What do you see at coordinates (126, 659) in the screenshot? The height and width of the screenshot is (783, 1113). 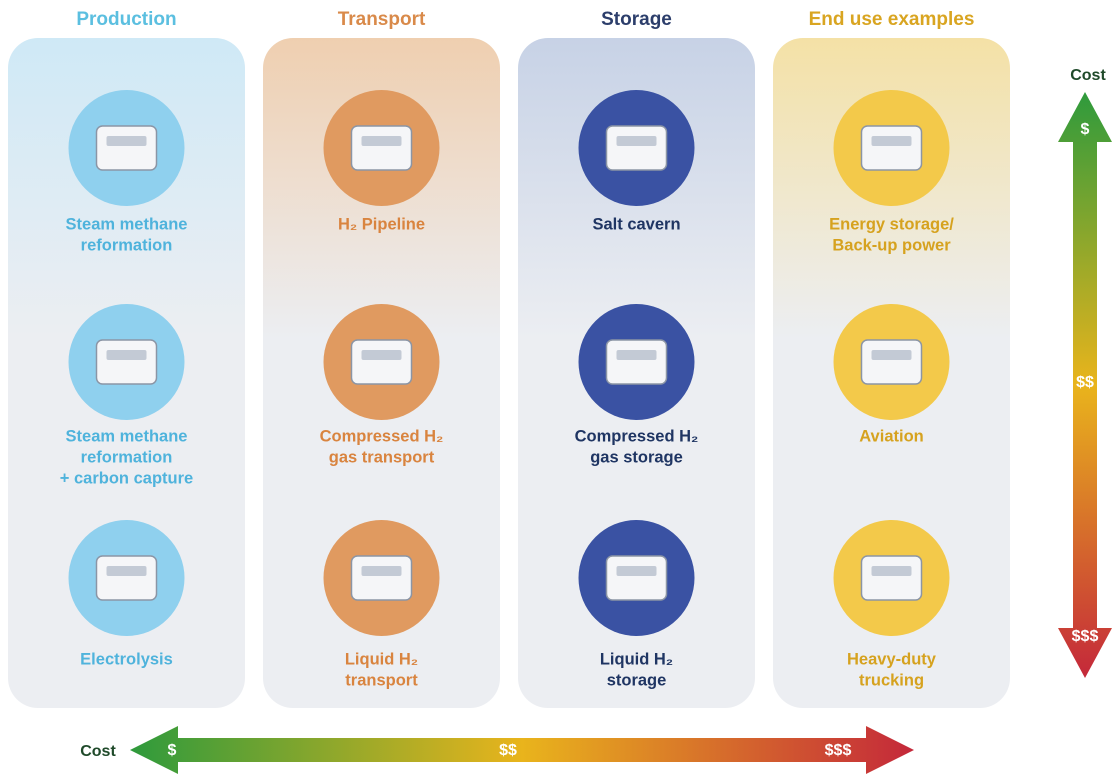 I see `item-label: Electrolysis` at bounding box center [126, 659].